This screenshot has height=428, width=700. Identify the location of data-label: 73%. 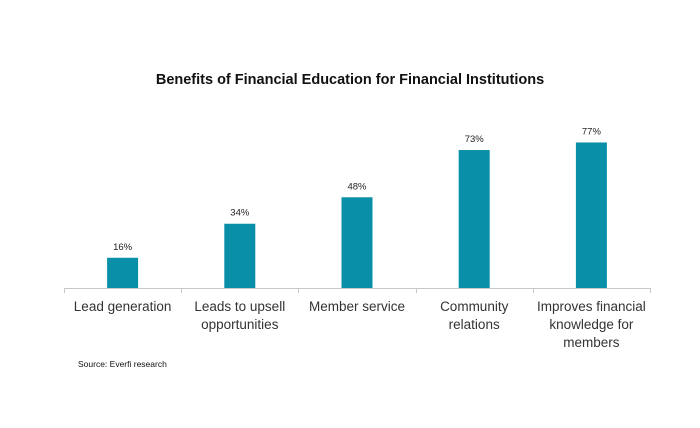
(475, 139).